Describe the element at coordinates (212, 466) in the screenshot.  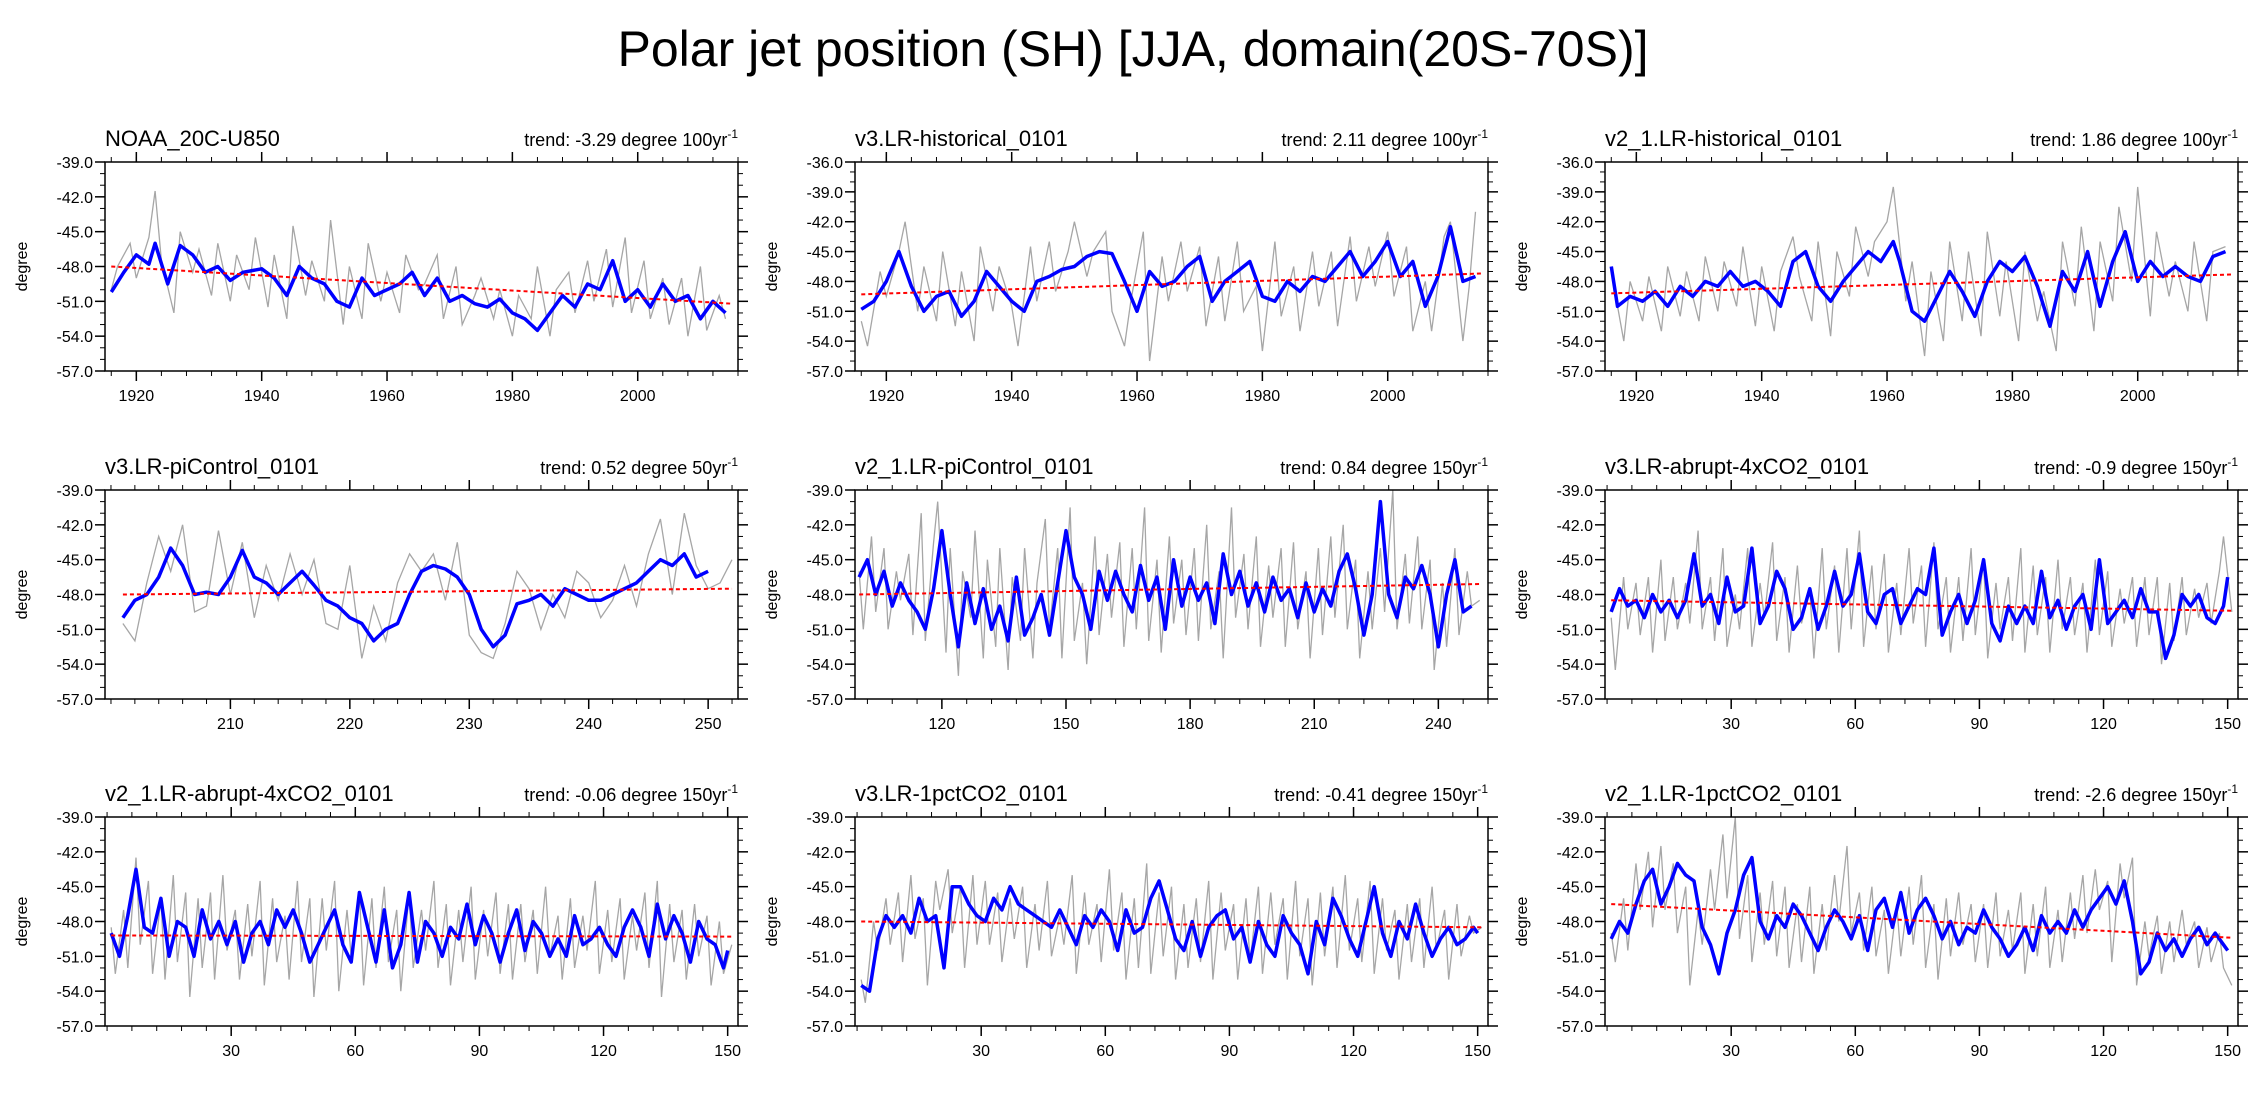
I see `panel-title: v3.LR-piControl_0101` at that location.